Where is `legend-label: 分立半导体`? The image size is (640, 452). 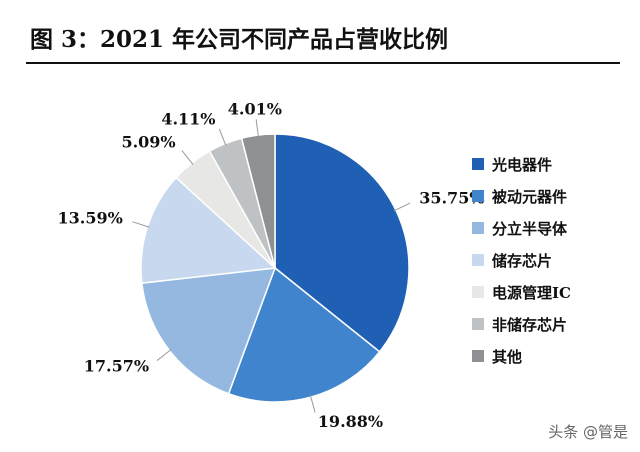
legend-label: 分立半导体 is located at coordinates (530, 228).